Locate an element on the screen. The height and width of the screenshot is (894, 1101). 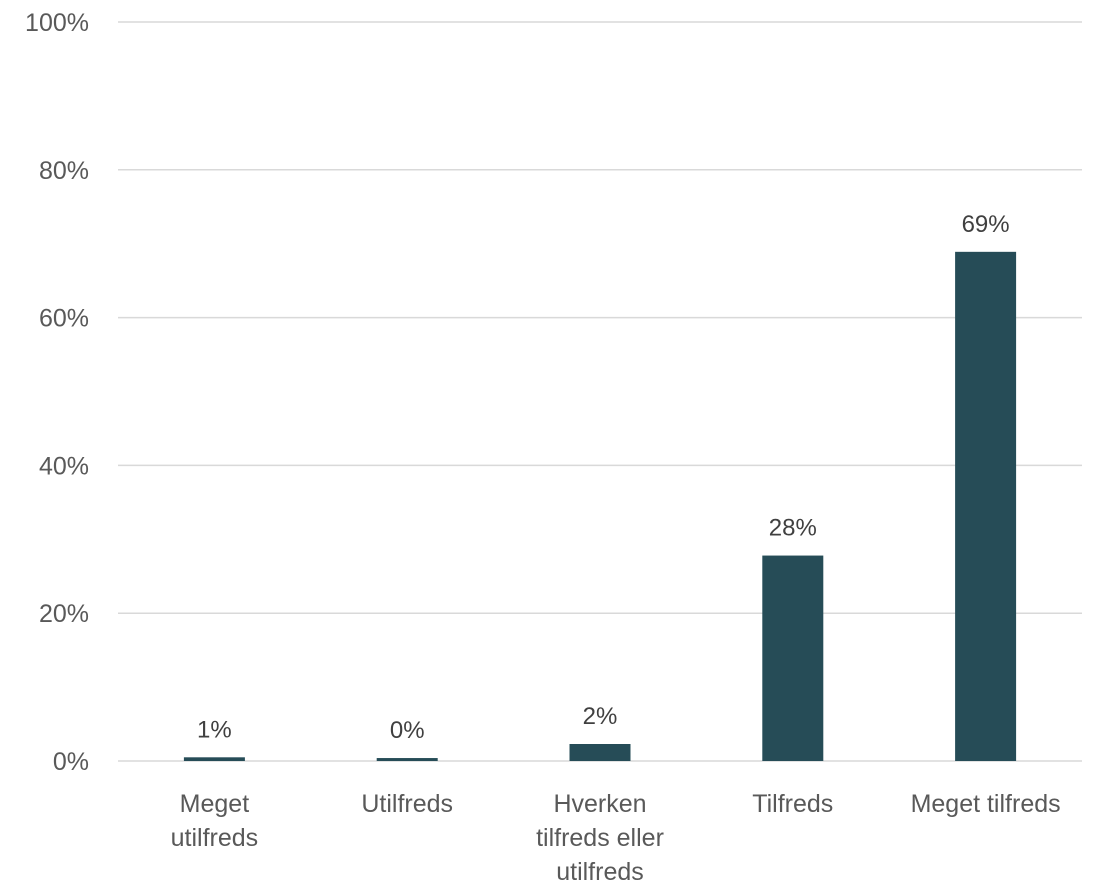
category-label-line: Utilfreds is located at coordinates (407, 804).